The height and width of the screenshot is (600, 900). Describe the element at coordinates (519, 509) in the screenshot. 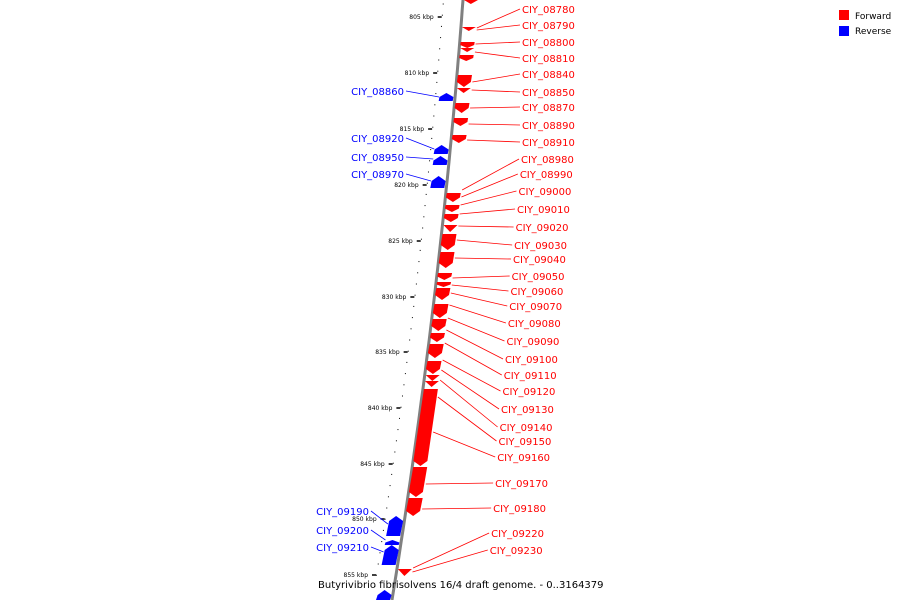

I see `forward-gene-label: CIY_09180` at that location.